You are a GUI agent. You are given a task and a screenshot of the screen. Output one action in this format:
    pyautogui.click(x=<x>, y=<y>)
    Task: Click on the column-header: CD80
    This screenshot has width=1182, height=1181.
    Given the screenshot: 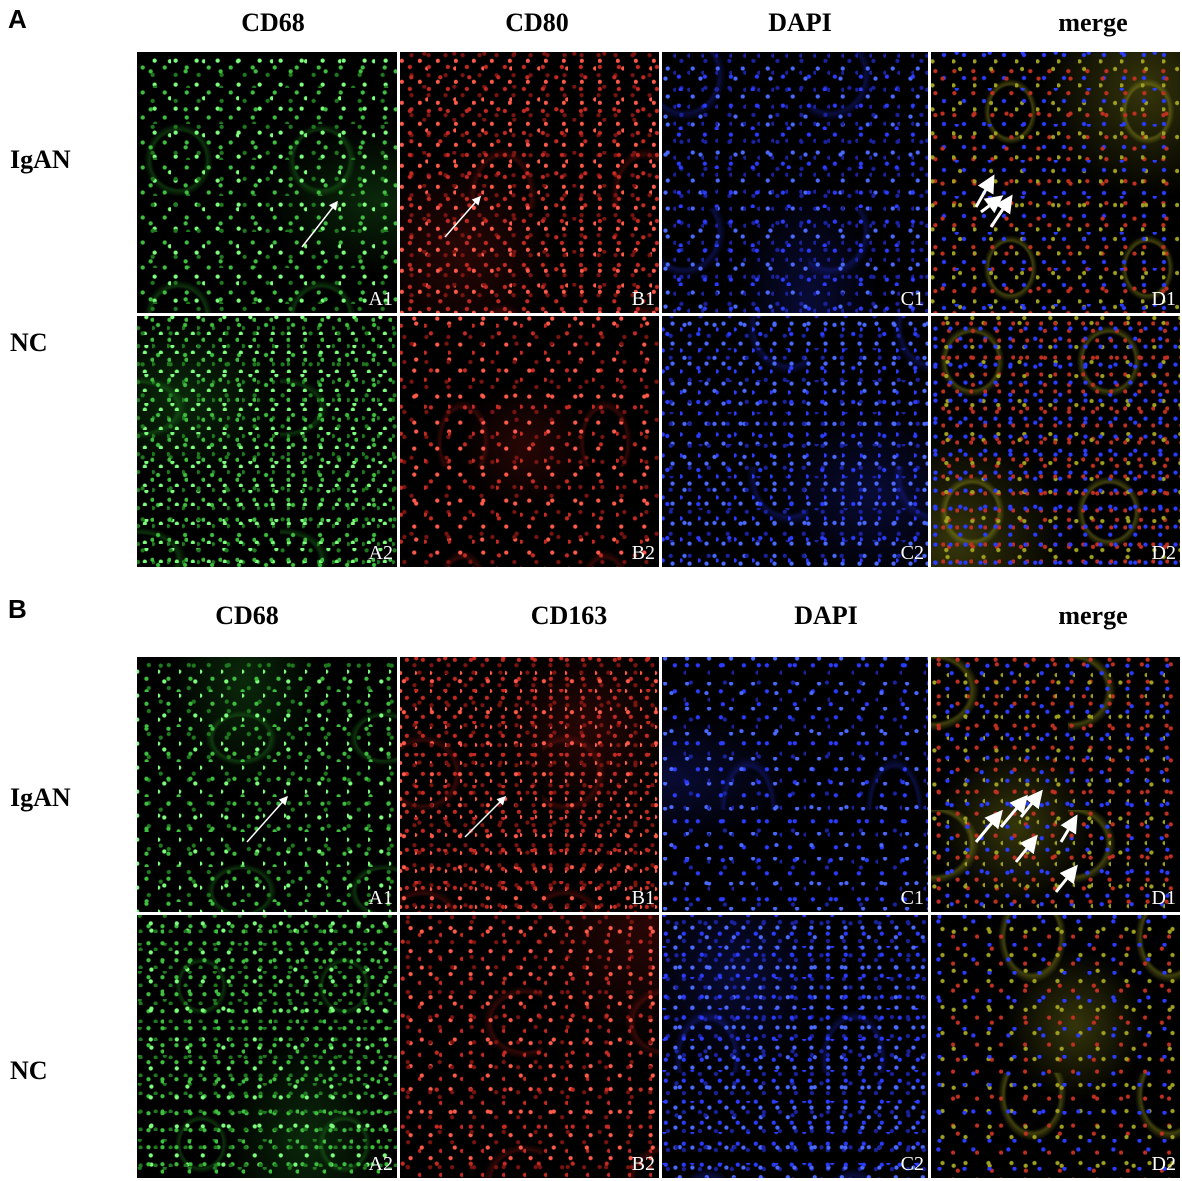 What is the action you would take?
    pyautogui.click(x=537, y=22)
    